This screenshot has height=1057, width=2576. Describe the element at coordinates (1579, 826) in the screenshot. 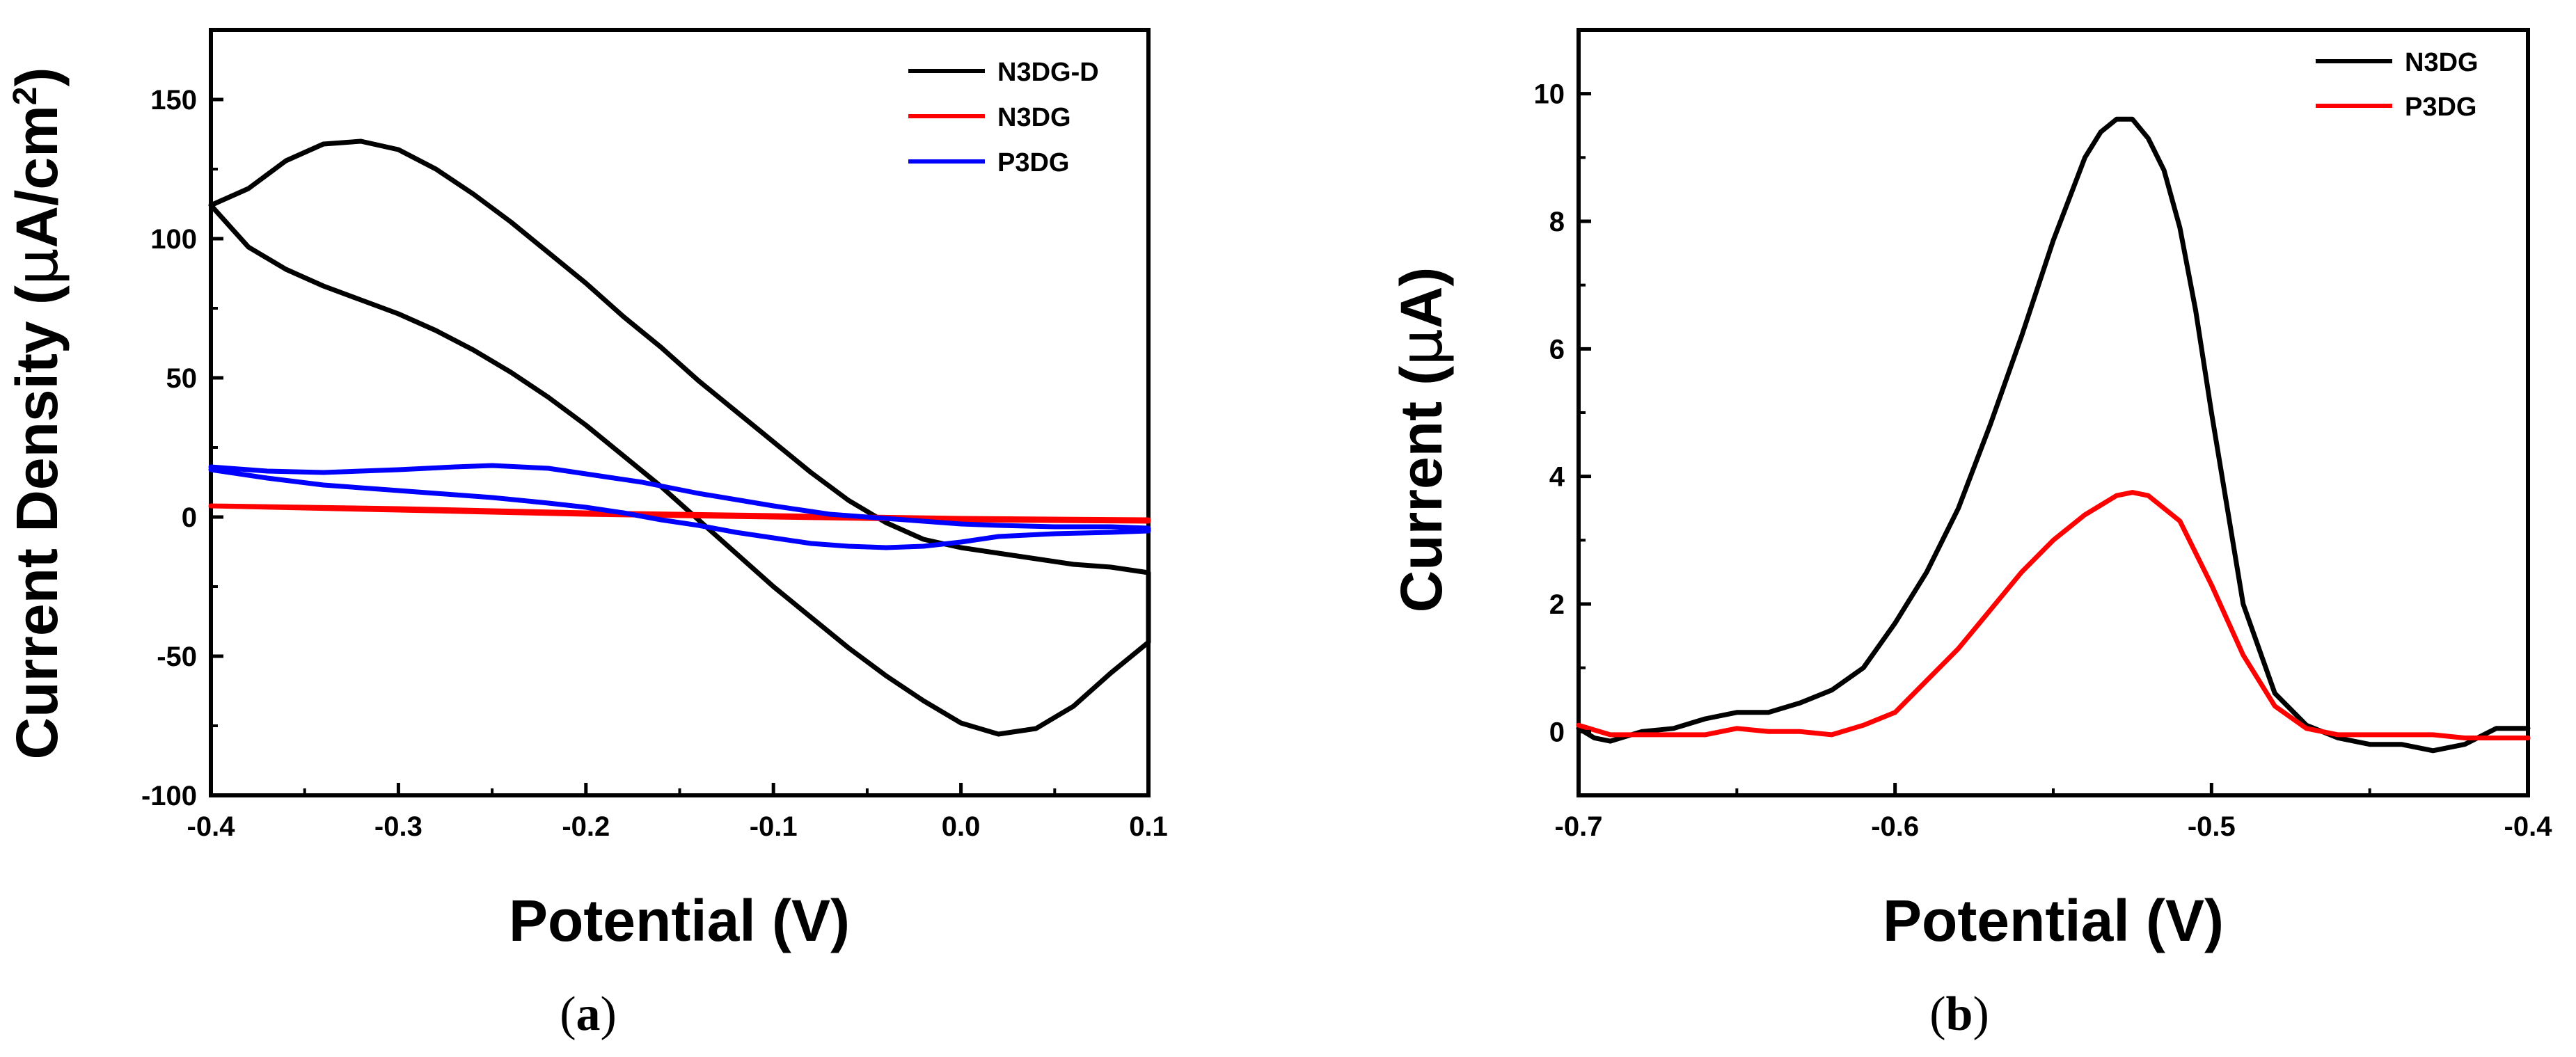

I see `x-tick-label: -0.7` at that location.